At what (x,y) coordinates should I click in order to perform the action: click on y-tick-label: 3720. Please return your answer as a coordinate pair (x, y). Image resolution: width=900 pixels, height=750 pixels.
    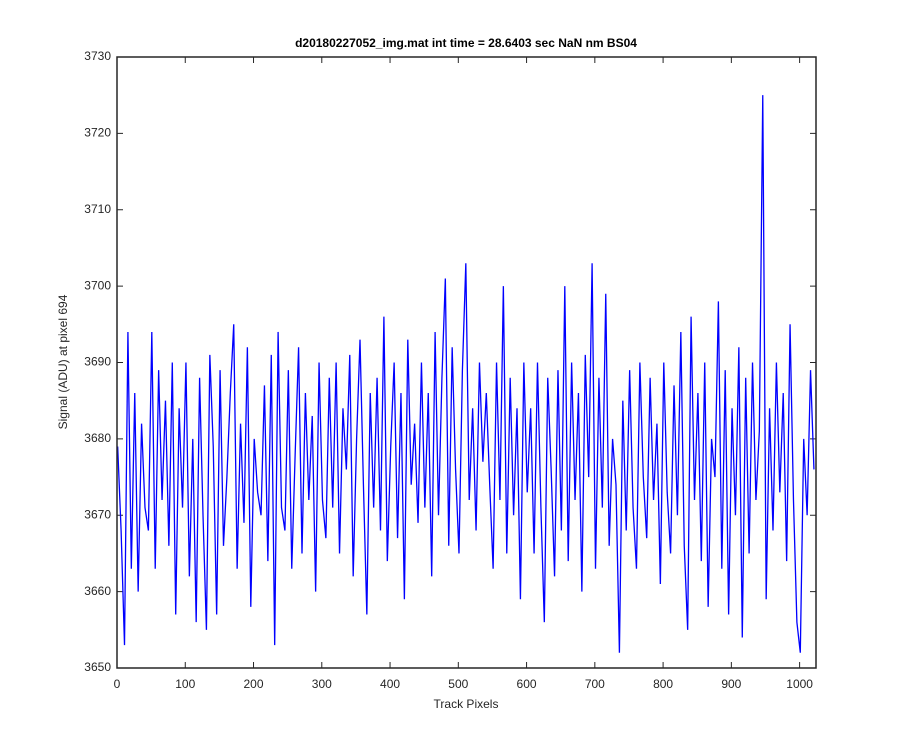
    Looking at the image, I should click on (97, 133).